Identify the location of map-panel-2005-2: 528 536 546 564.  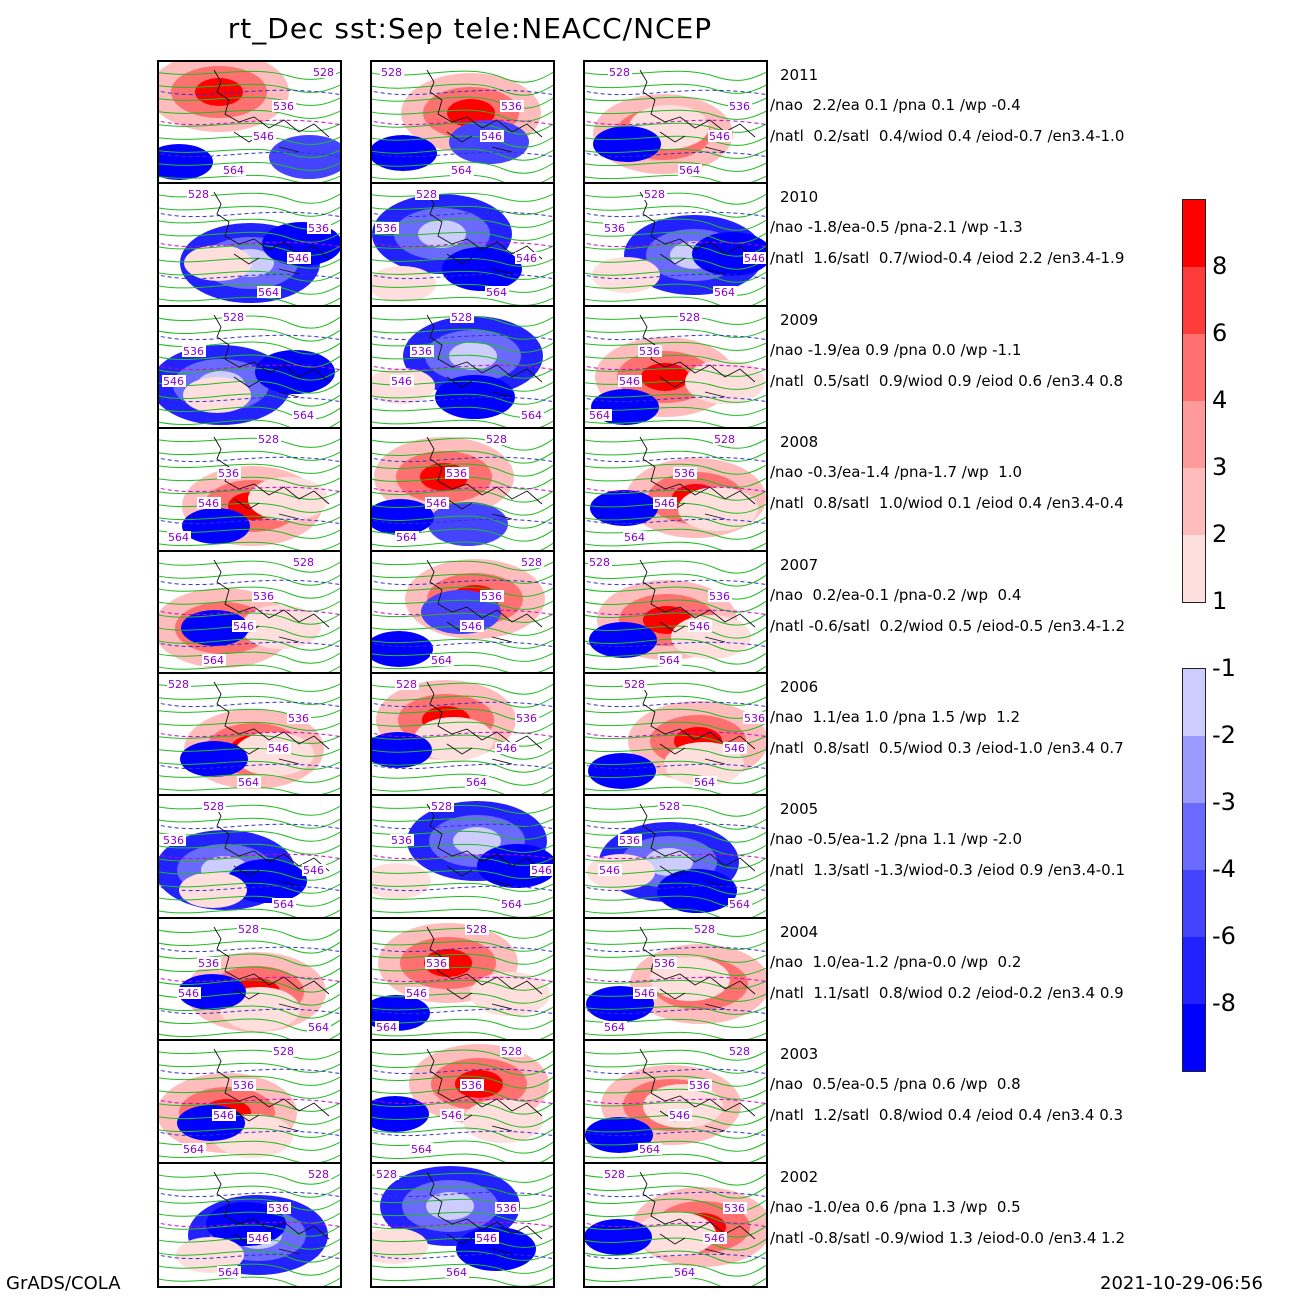
(462, 857).